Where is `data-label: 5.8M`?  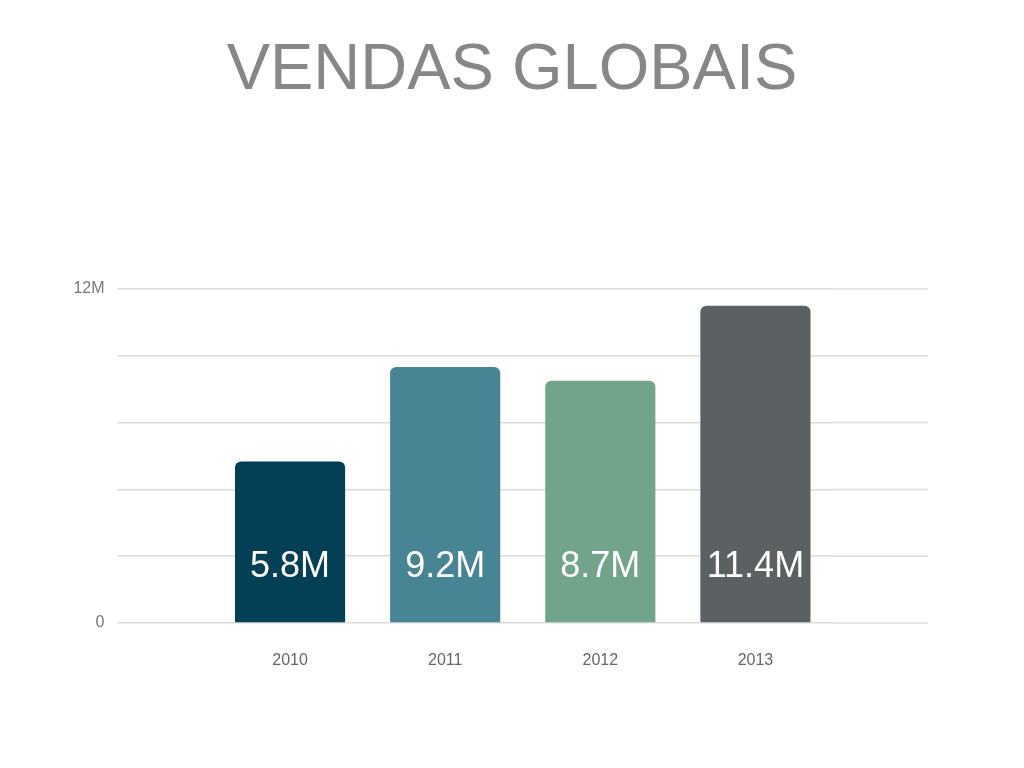
data-label: 5.8M is located at coordinates (290, 564).